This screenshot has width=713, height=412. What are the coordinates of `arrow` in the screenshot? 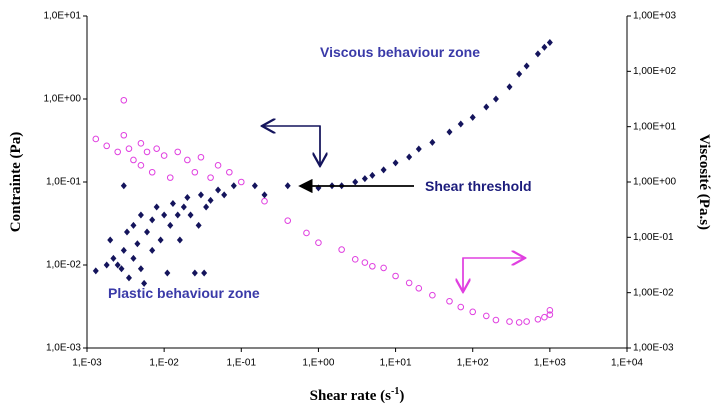 It's located at (291, 146).